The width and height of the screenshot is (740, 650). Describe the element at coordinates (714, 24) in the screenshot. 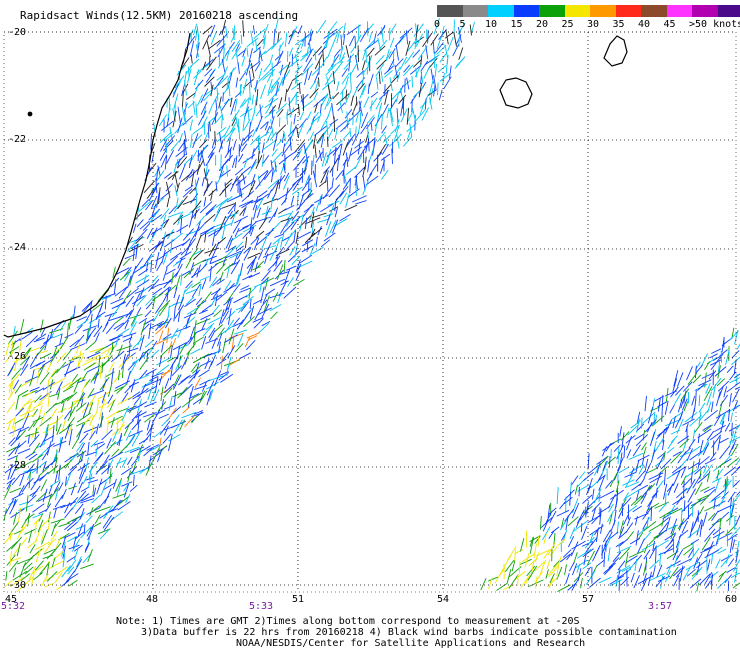

I see `legend-label: >50 knots` at that location.